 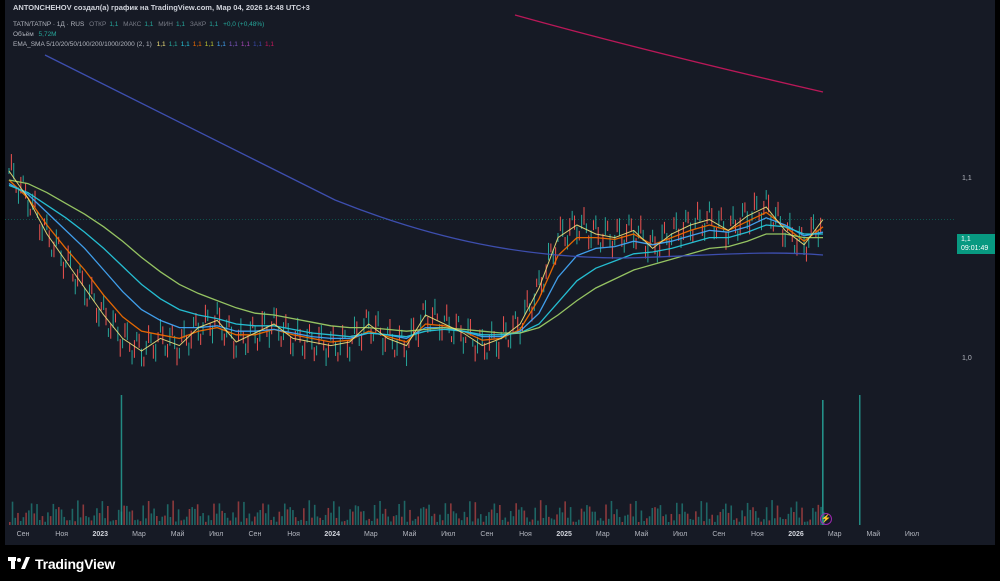 I want to click on tradingview-logo-icon, so click(x=19, y=564).